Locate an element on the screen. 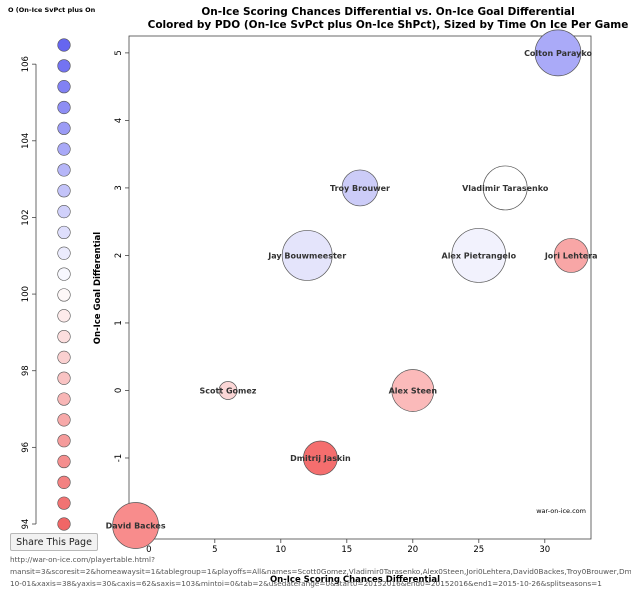 Image resolution: width=631 pixels, height=589 pixels. point-vladimir-tarasenko is located at coordinates (505, 188).